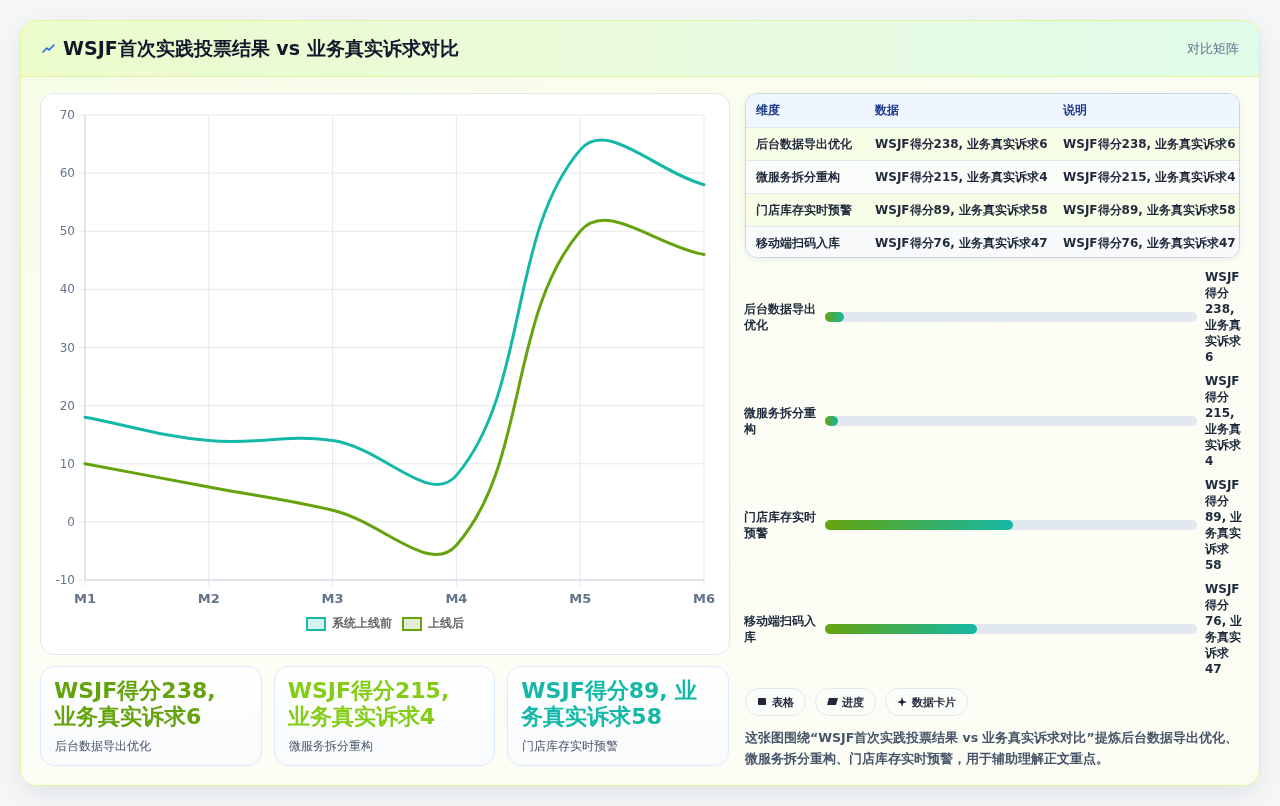  What do you see at coordinates (65, 580) in the screenshot?
I see `y-tick-label: -10` at bounding box center [65, 580].